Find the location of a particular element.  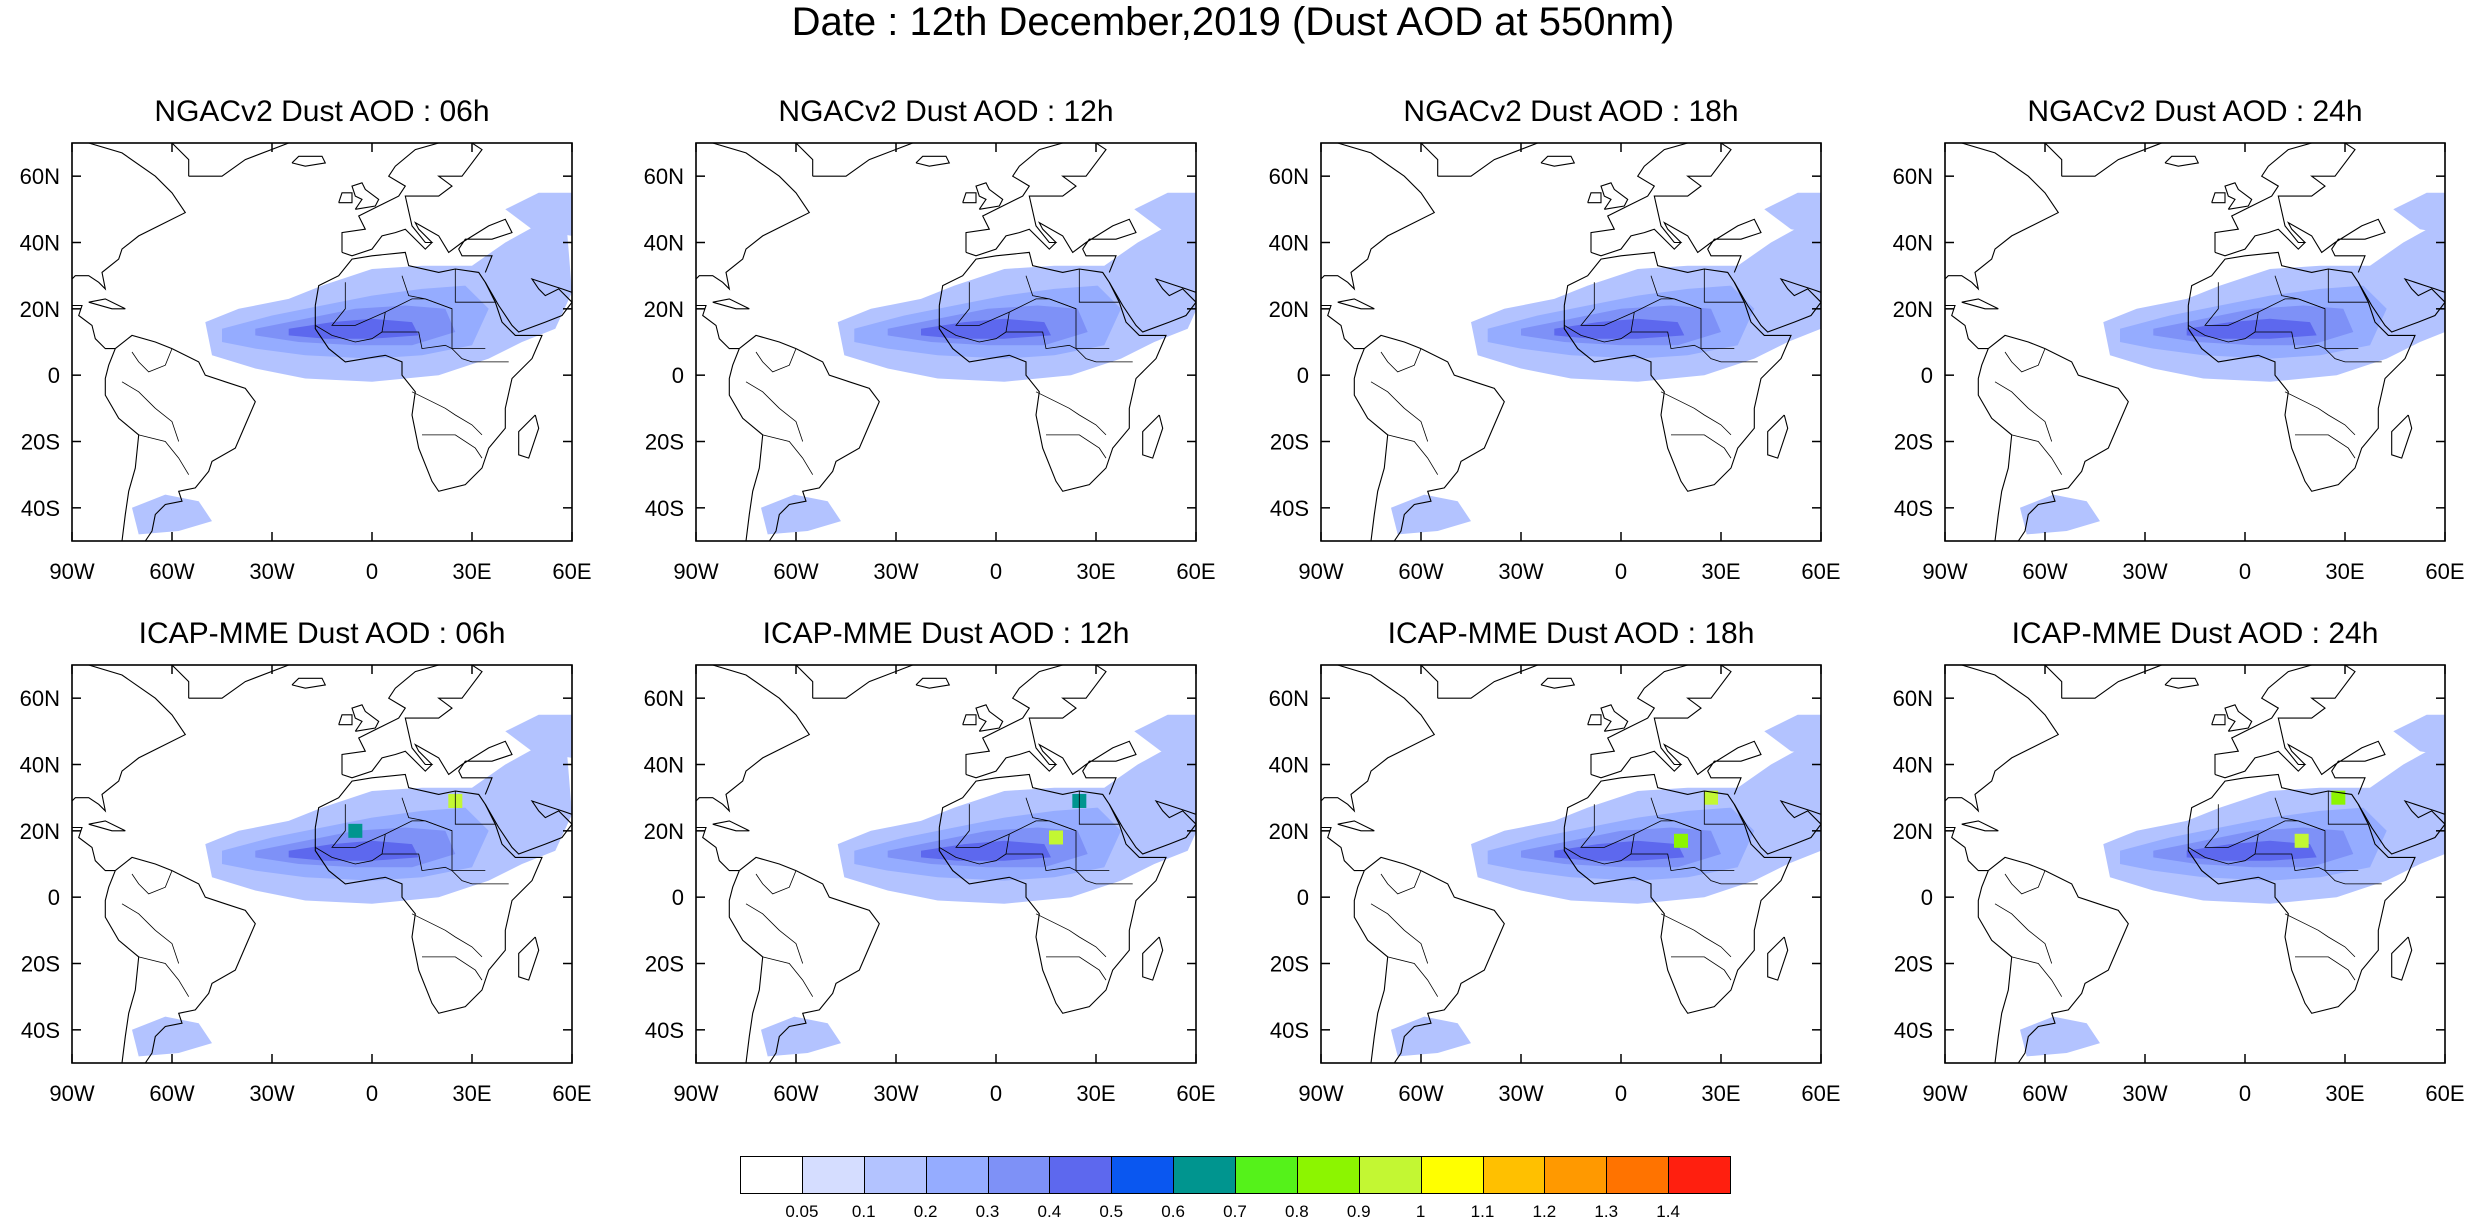

map-frame is located at coordinates (946, 864).